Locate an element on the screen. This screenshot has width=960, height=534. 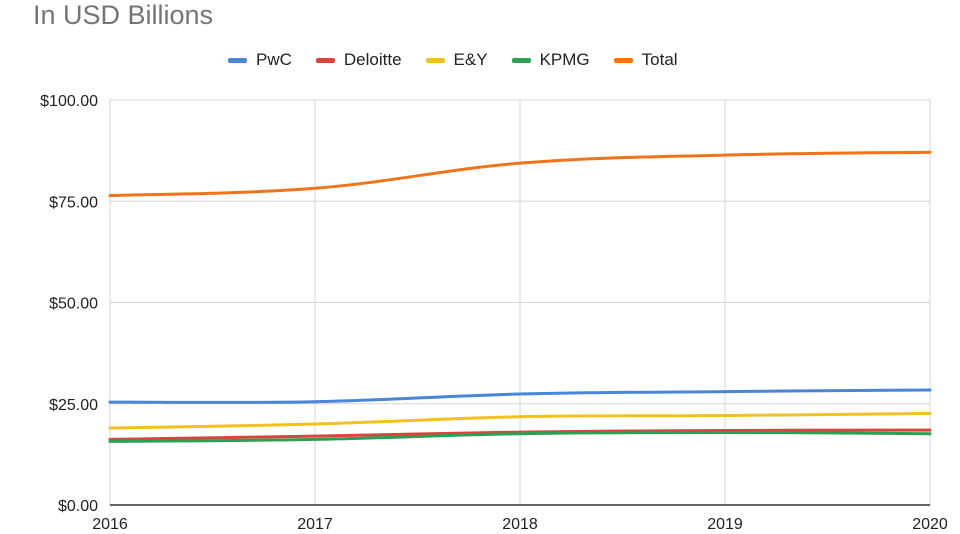
legend-item-deloitte: Deloitte is located at coordinates (358, 60).